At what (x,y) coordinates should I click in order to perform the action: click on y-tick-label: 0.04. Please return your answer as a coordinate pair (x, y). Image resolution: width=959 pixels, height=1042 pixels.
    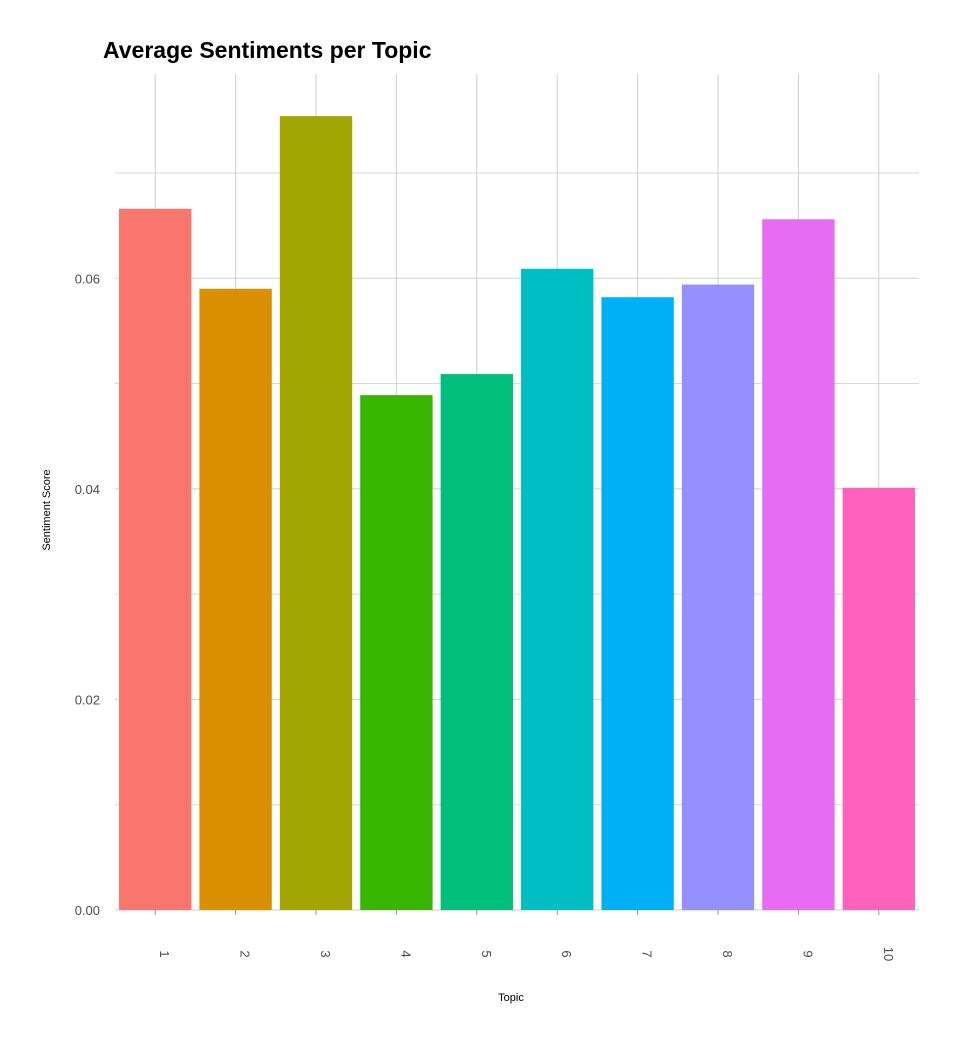
    Looking at the image, I should click on (87, 489).